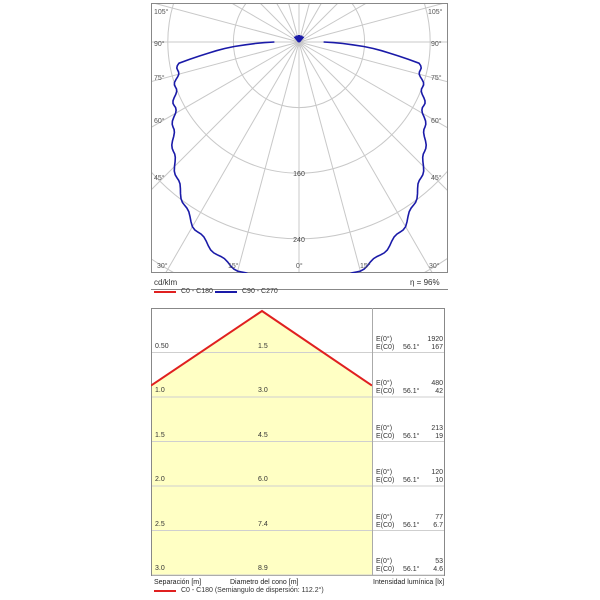 The image size is (600, 600). Describe the element at coordinates (299, 240) in the screenshot. I see `polar-ring-label: 240` at that location.